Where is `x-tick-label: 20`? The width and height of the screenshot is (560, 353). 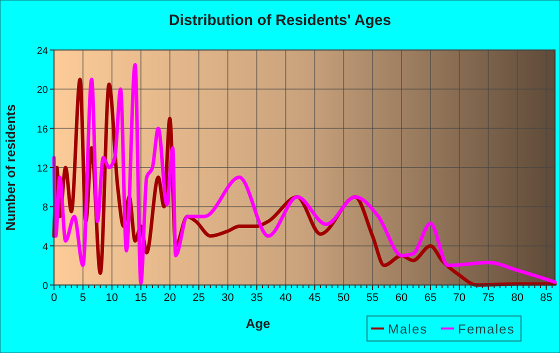 x-tick-label: 20 is located at coordinates (170, 298).